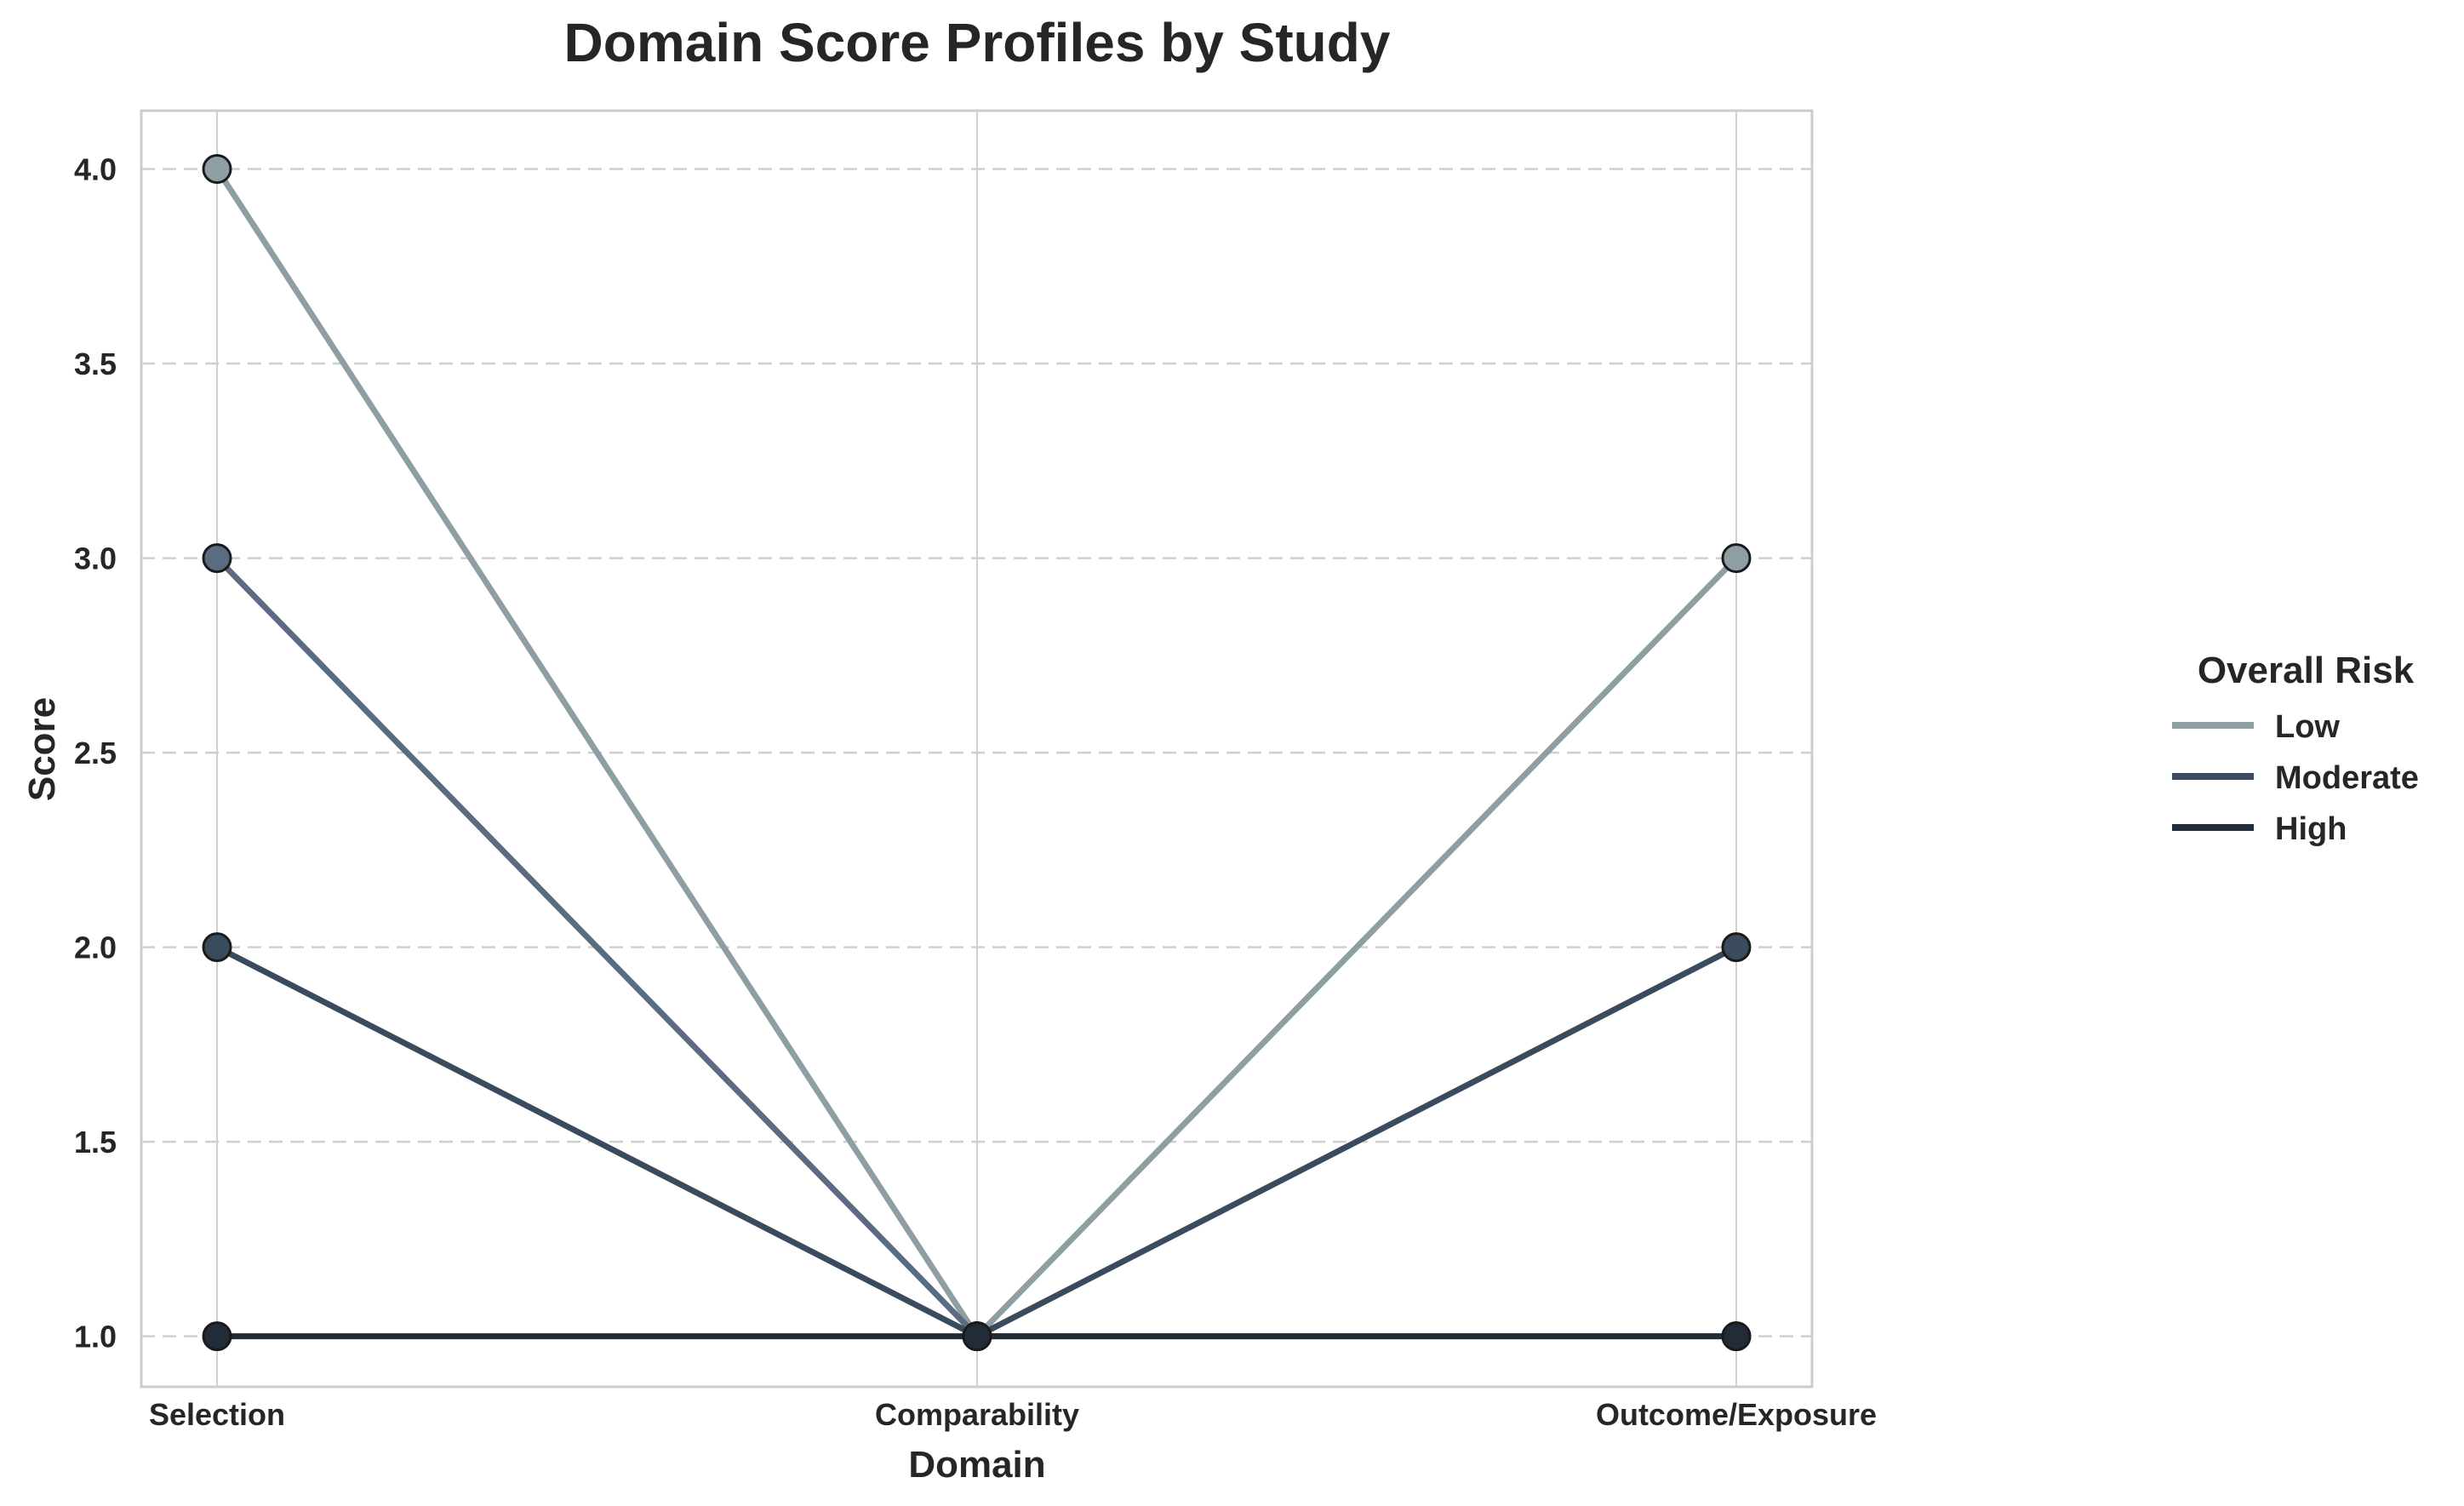  What do you see at coordinates (1736, 1414) in the screenshot?
I see `x-tick-label: Outcome/Exposure` at bounding box center [1736, 1414].